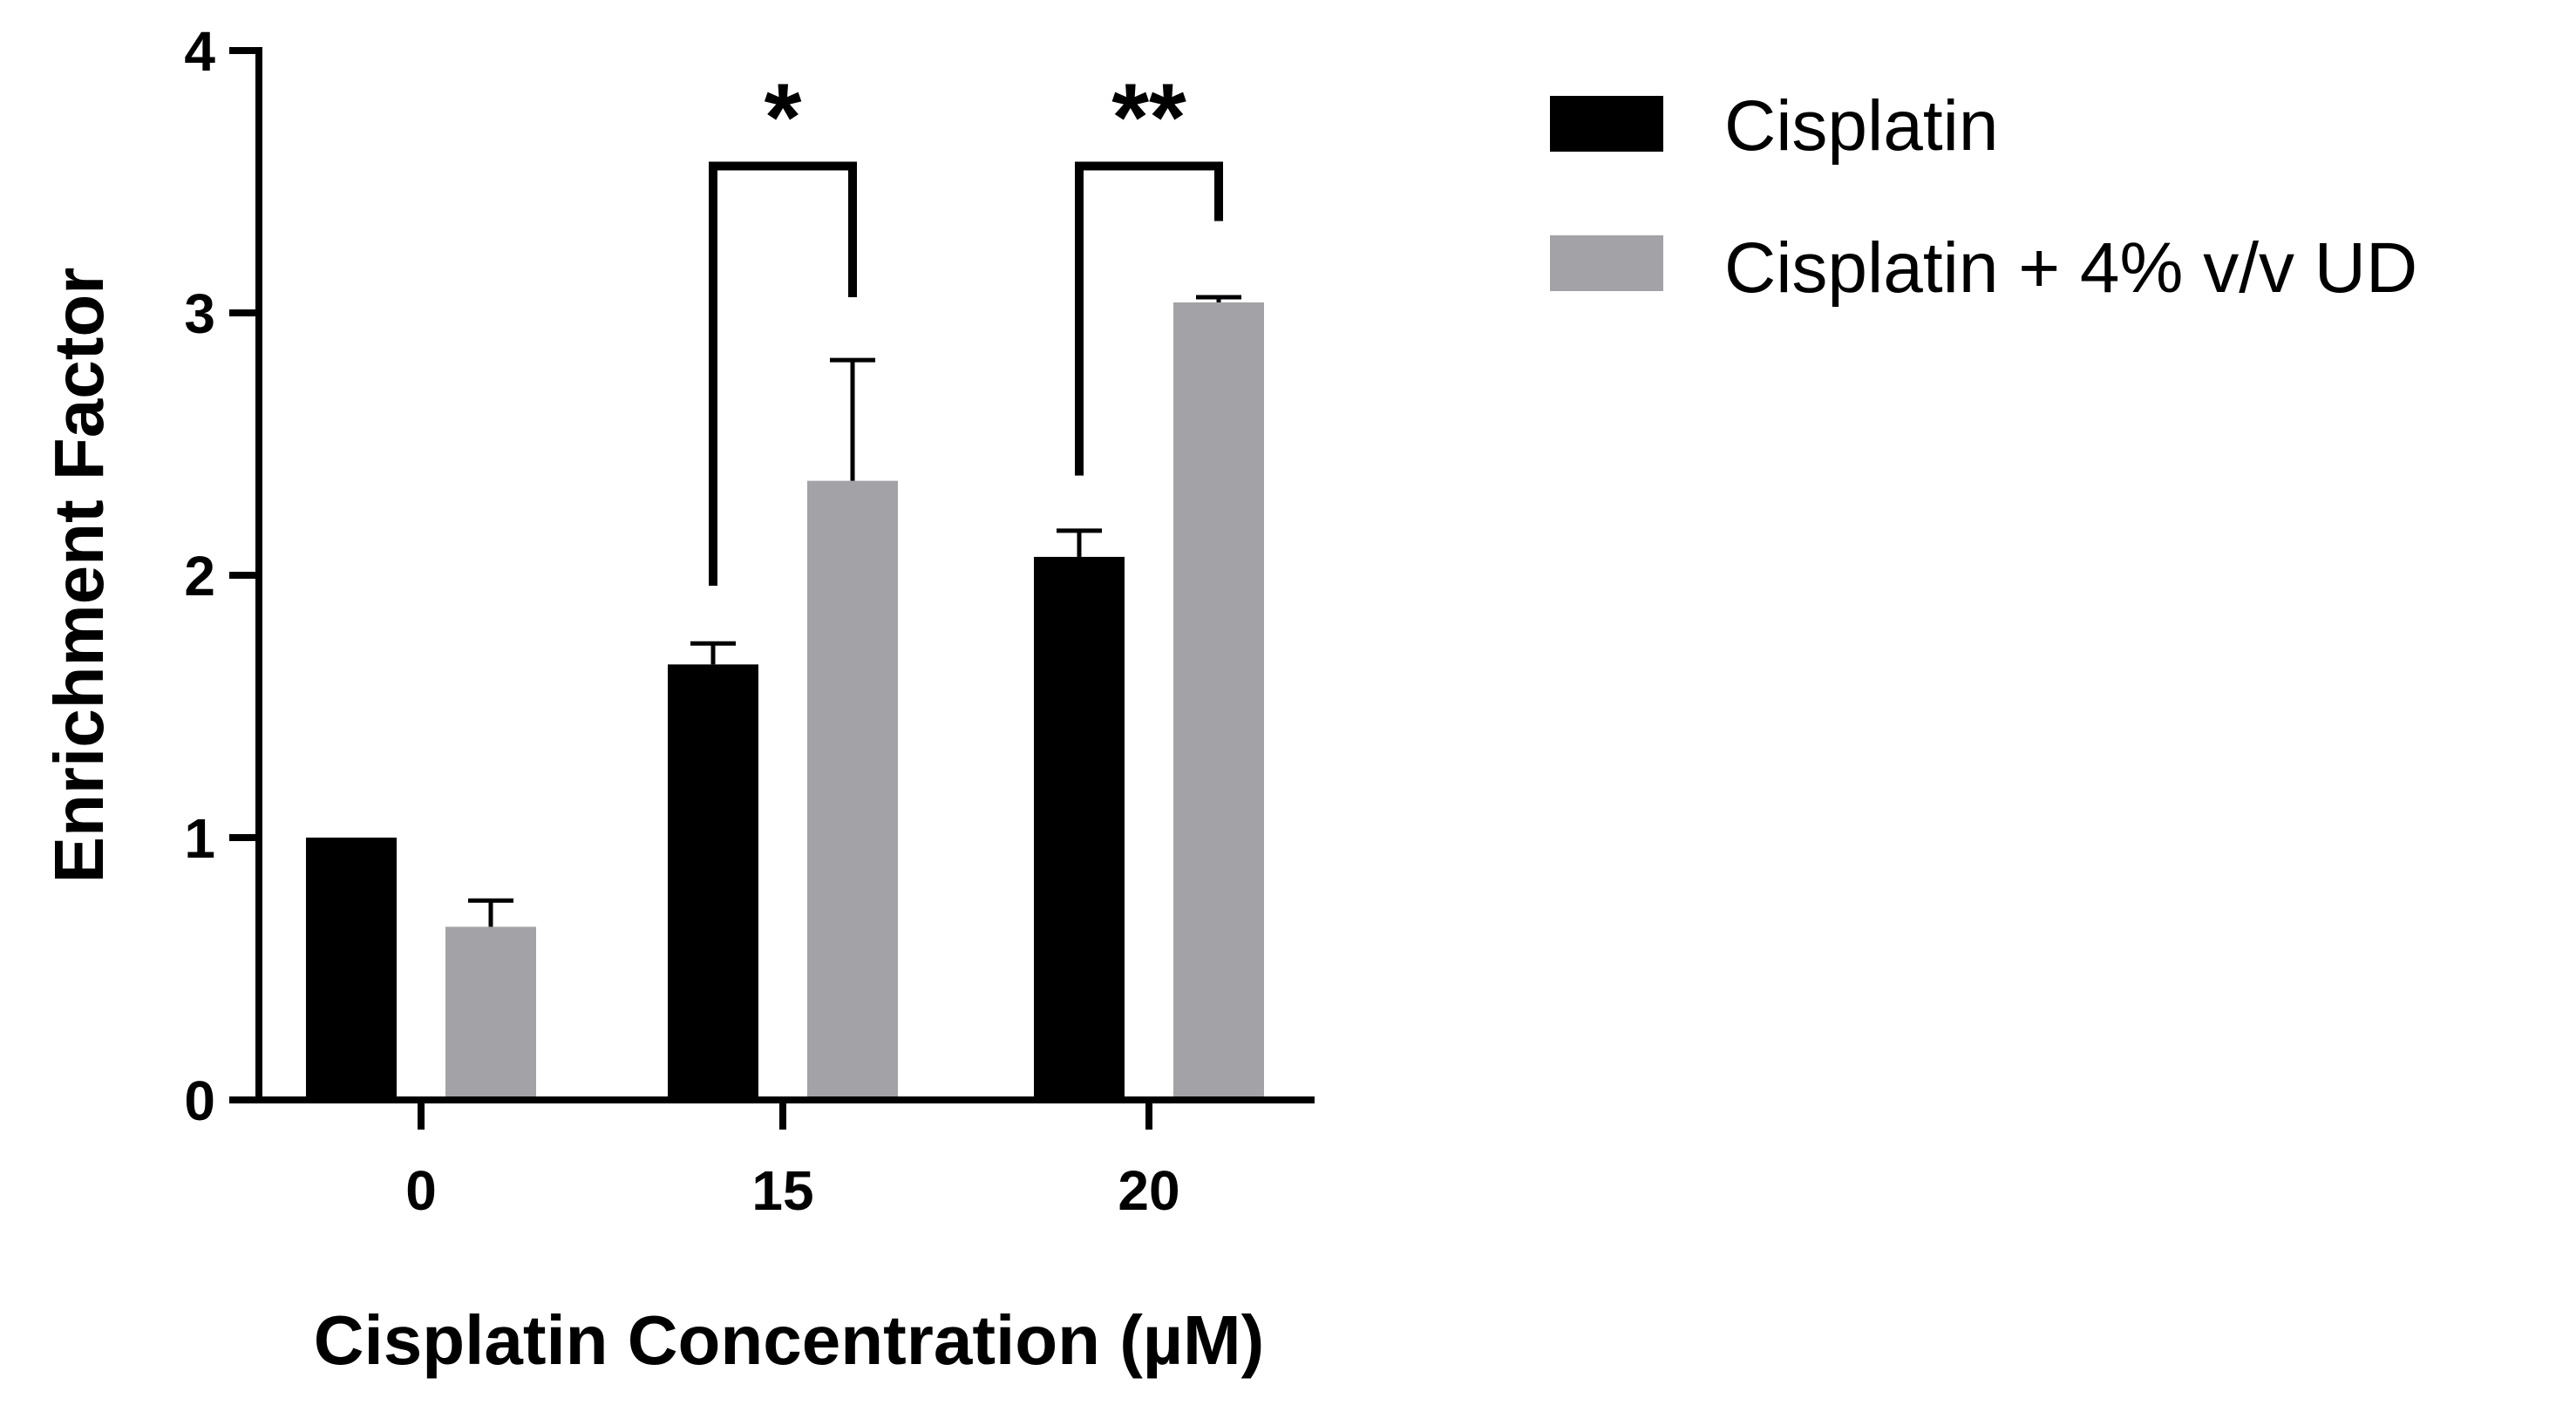 This screenshot has height=1405, width=2576. Describe the element at coordinates (79, 576) in the screenshot. I see `y-axis-title: Enrichment Factor` at that location.